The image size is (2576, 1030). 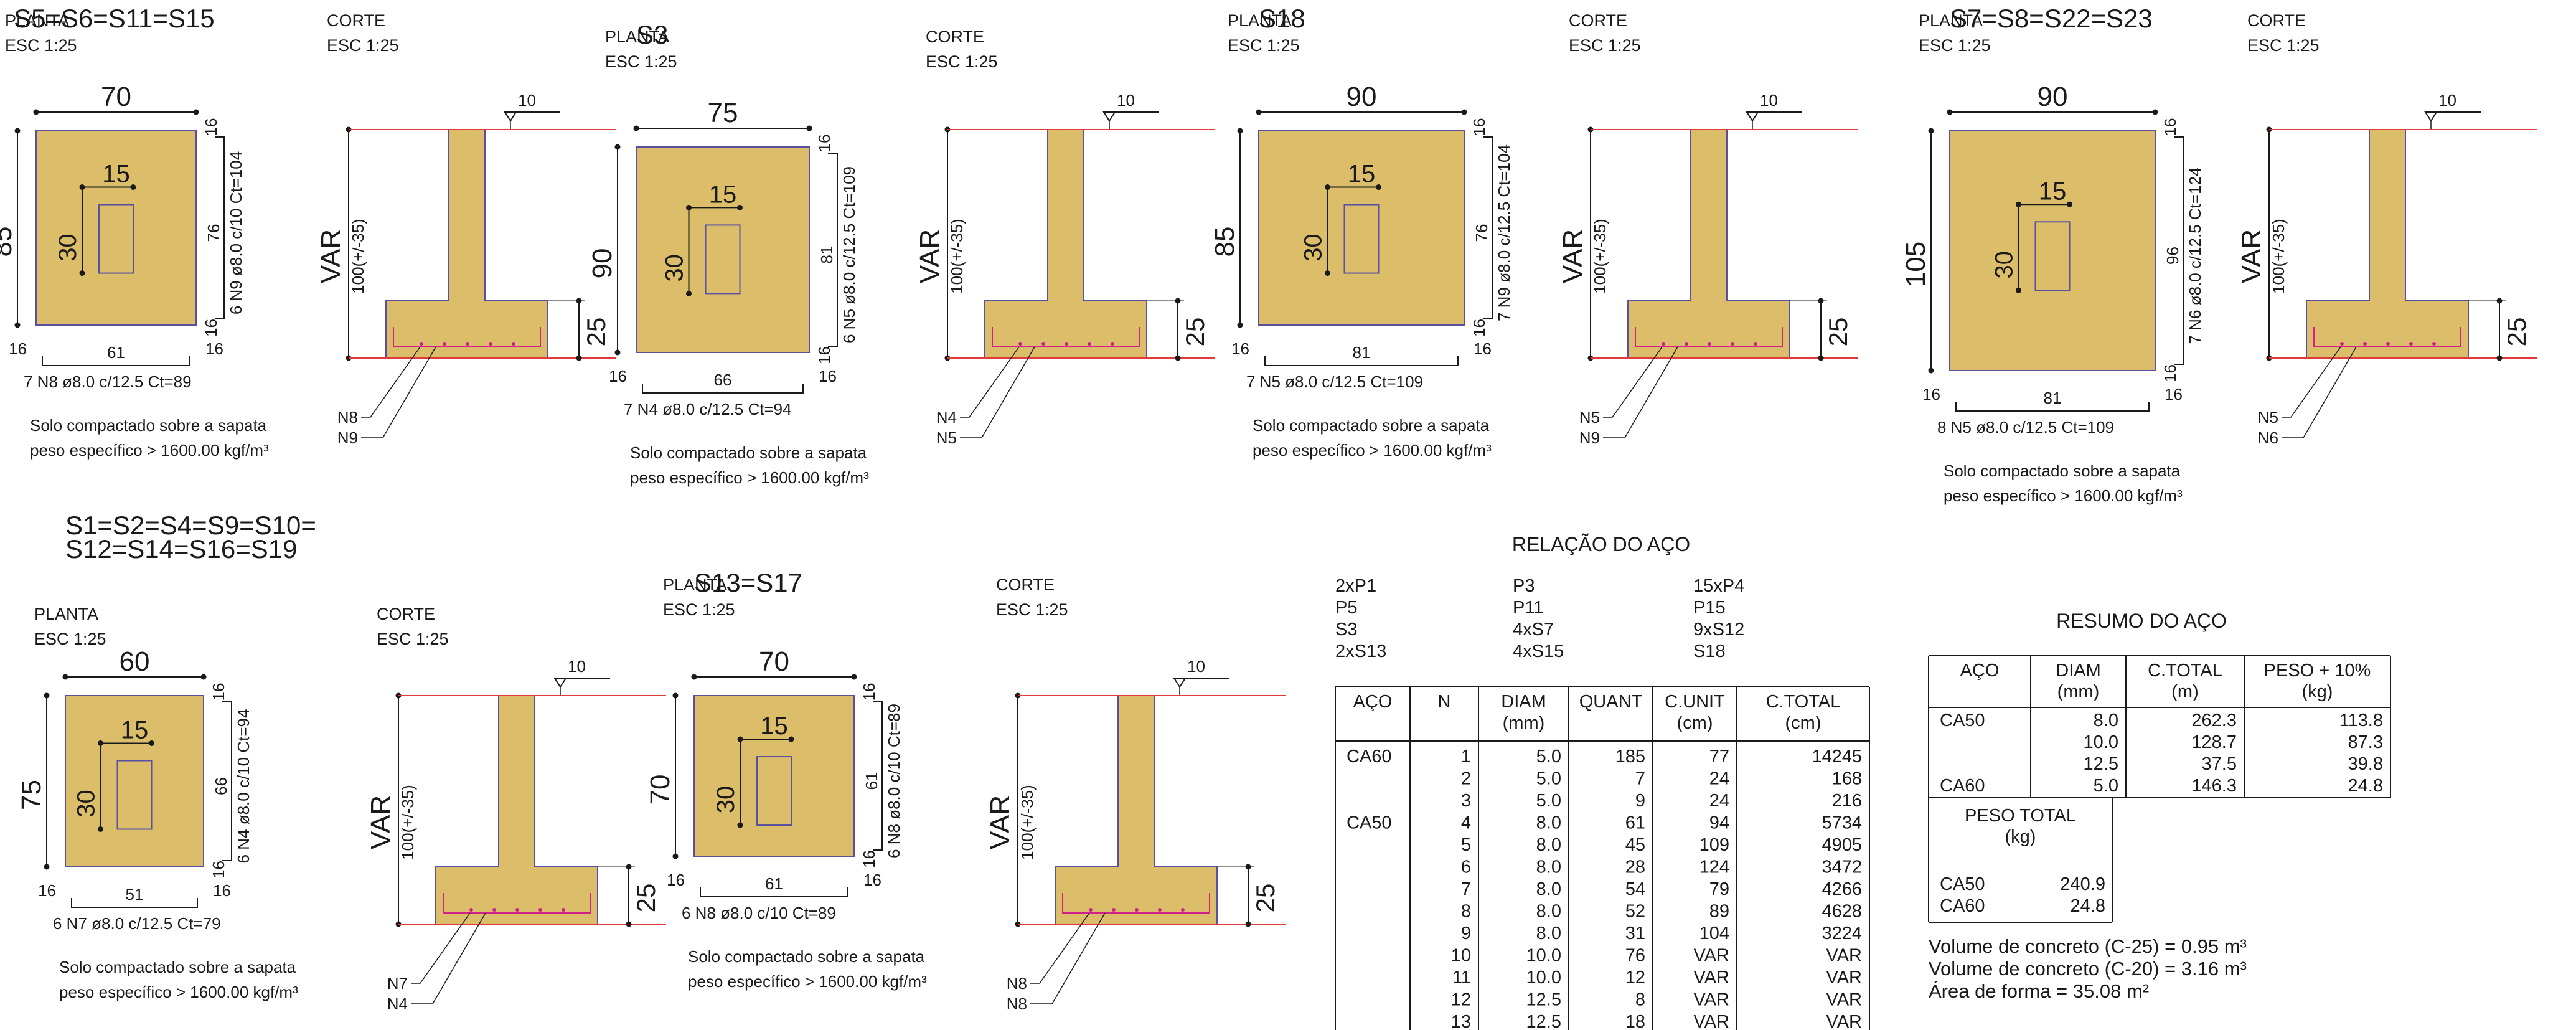 What do you see at coordinates (2195, 255) in the screenshot?
I see `rebar-y-text: 7 N6 ø8.0 c/12.5 Ct=124` at bounding box center [2195, 255].